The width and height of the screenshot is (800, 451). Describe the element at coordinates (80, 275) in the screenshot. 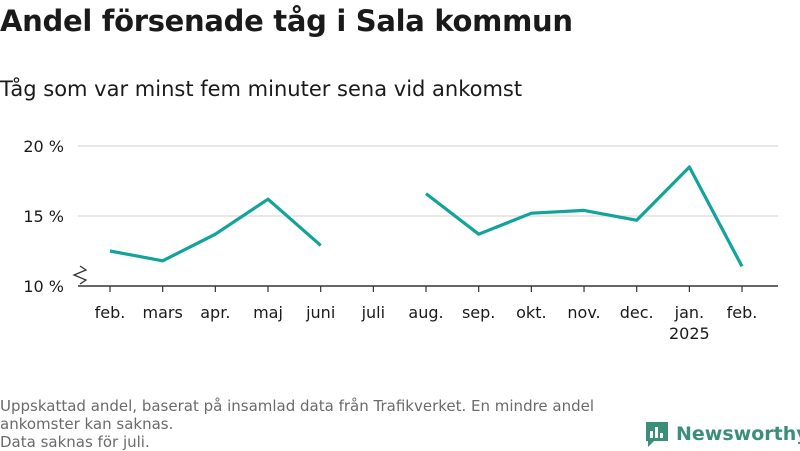

I see `axis-break-icon` at that location.